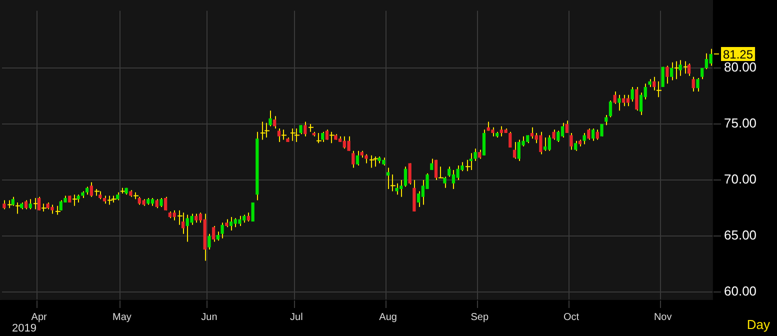  Describe the element at coordinates (740, 235) in the screenshot. I see `y-tick-label: 65.00` at that location.